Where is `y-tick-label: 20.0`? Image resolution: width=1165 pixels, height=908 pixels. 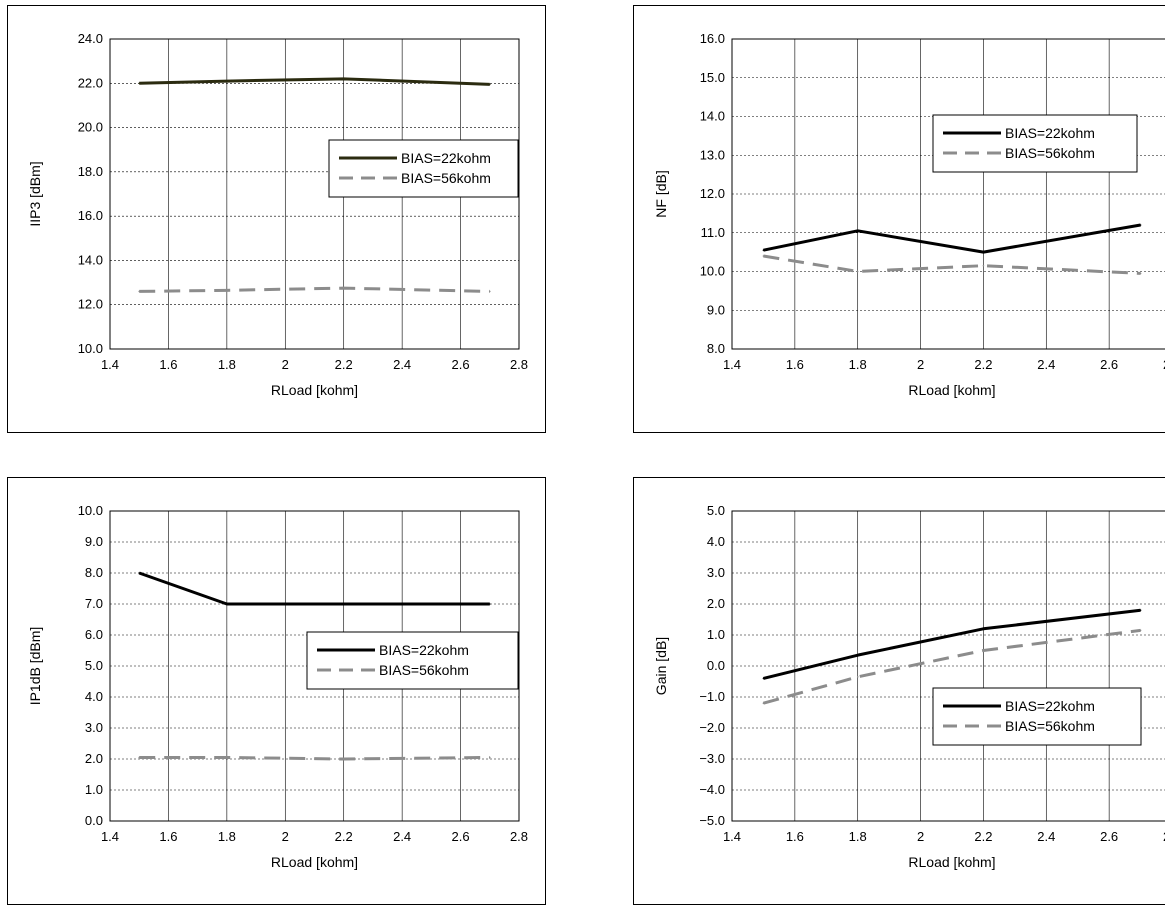 y-tick-label: 20.0 is located at coordinates (90, 127).